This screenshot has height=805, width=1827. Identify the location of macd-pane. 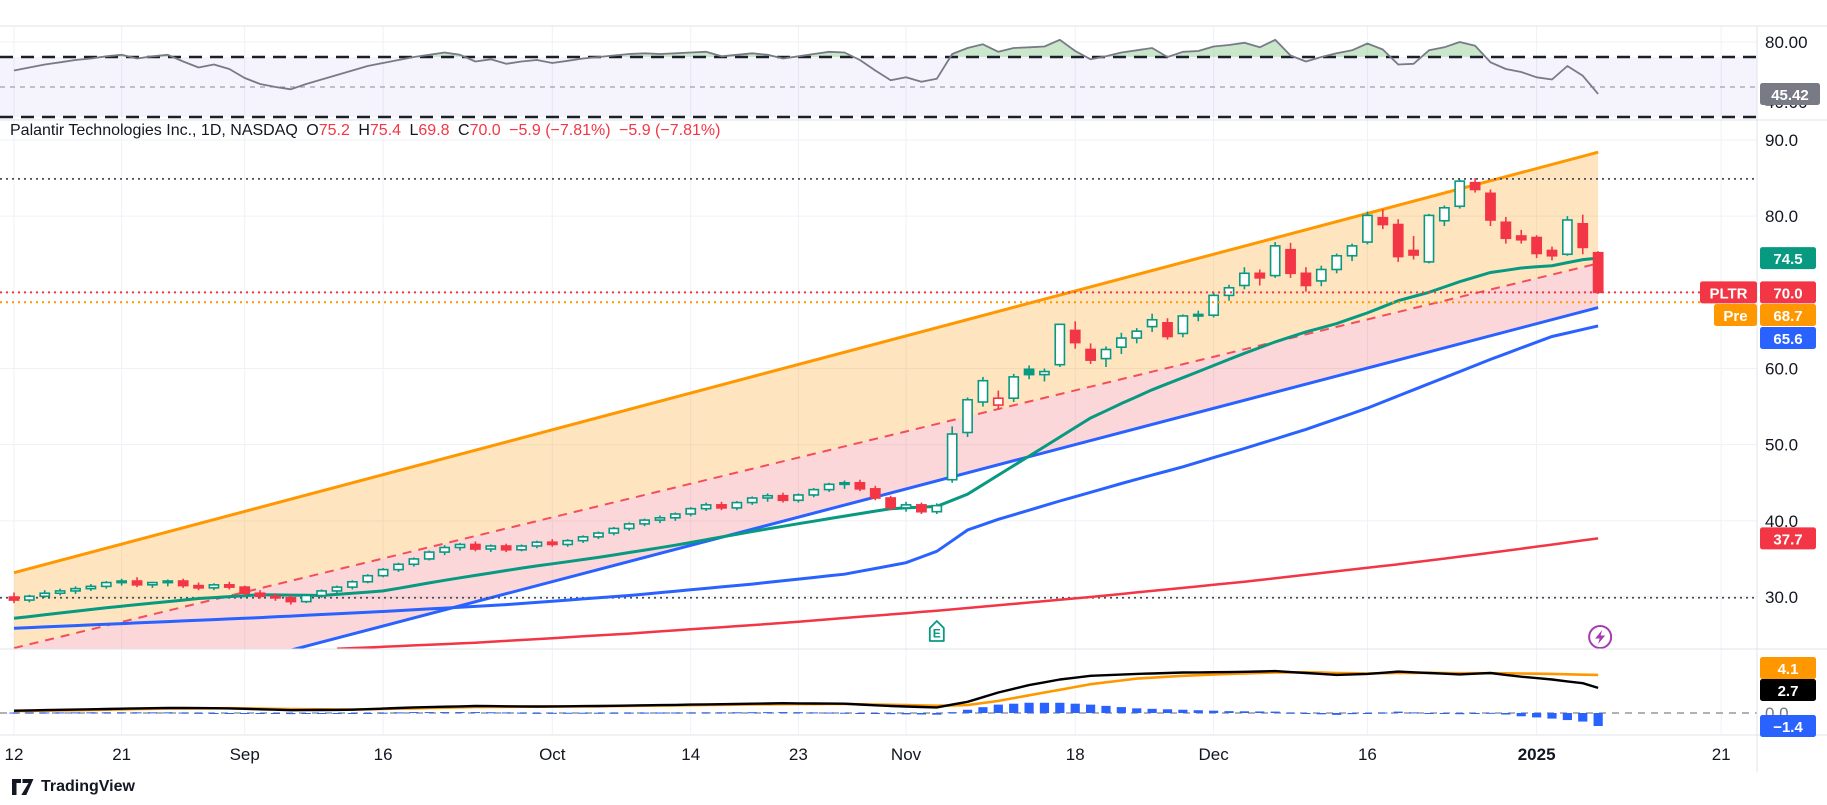
(878, 698).